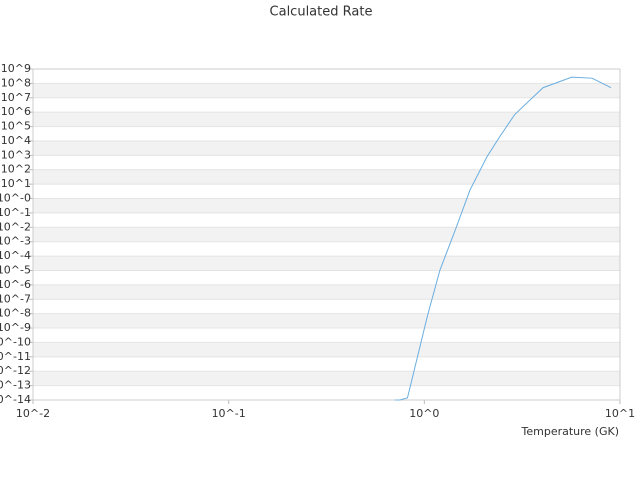 This screenshot has height=480, width=640. Describe the element at coordinates (16, 68) in the screenshot. I see `y-tick-label: 10^9` at that location.